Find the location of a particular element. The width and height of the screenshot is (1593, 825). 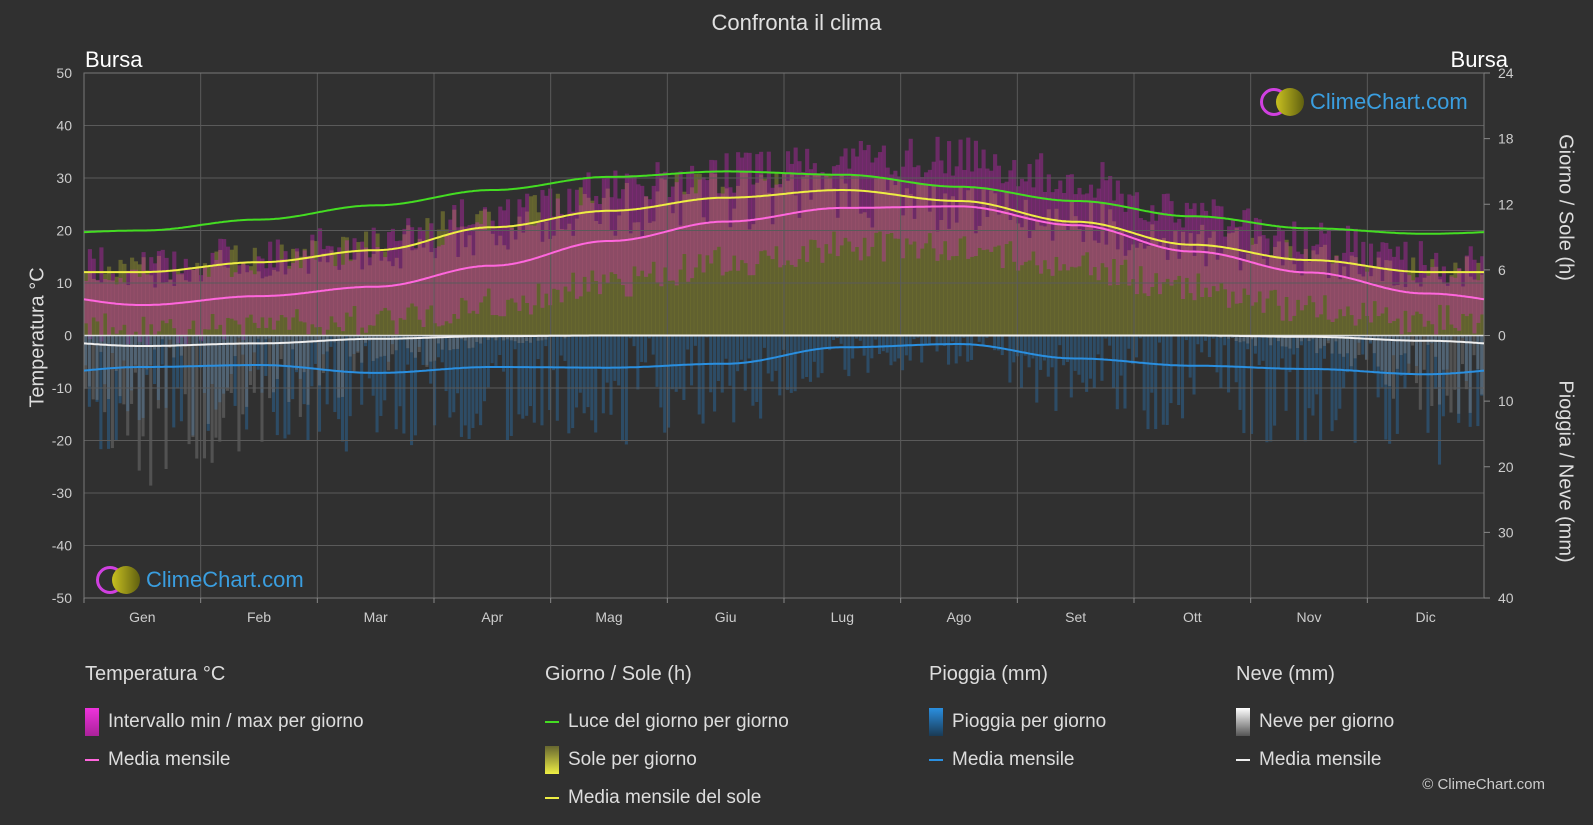

y-tick-left: 10 is located at coordinates (64, 283).